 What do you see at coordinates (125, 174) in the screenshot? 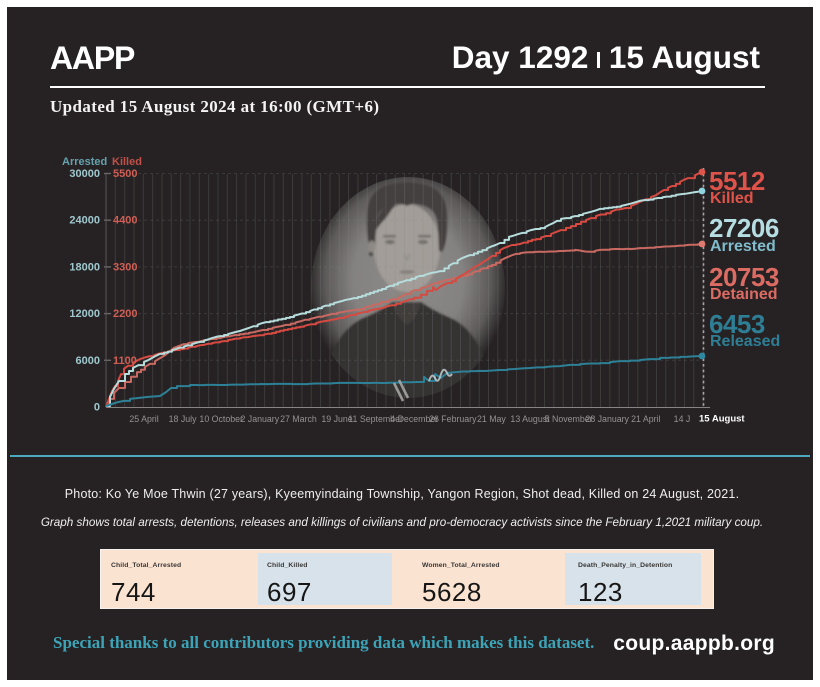
I see `svg-text: 5500` at bounding box center [125, 174].